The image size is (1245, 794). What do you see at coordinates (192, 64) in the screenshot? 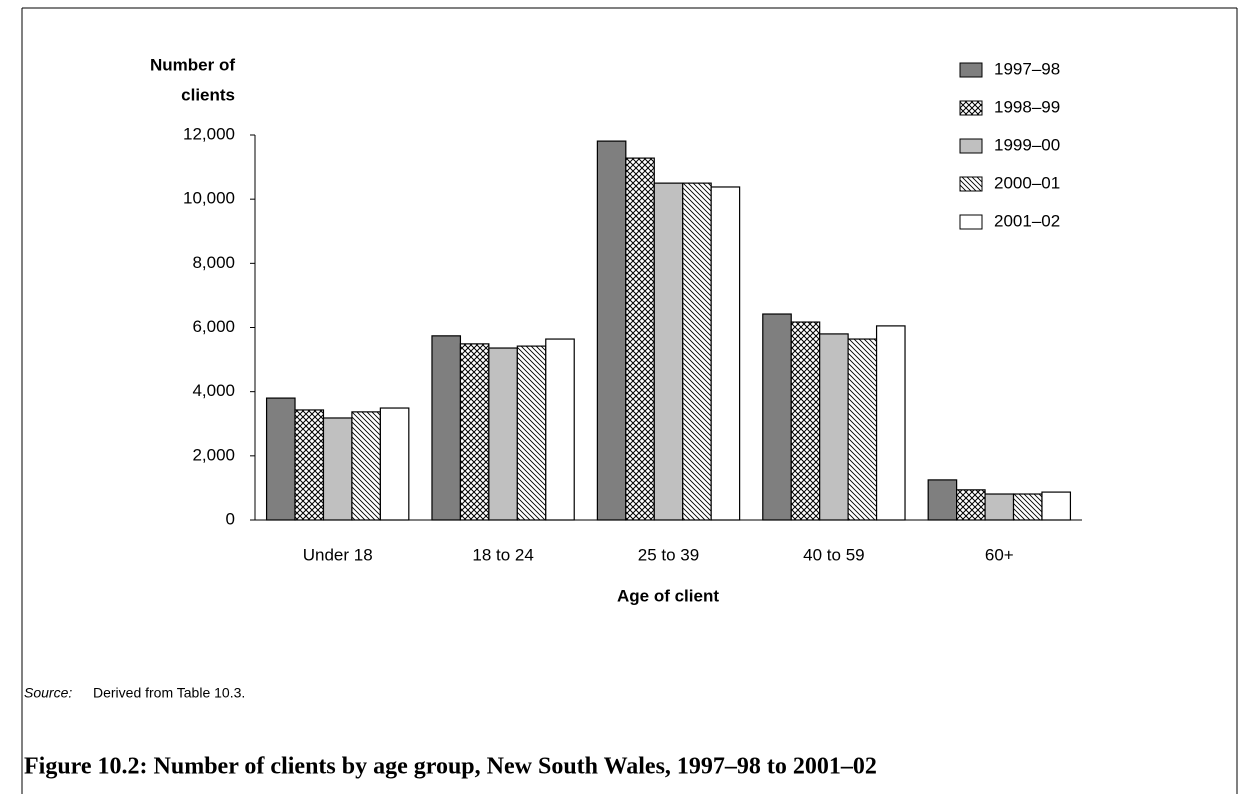
I see `y-axis-label: Number of` at bounding box center [192, 64].